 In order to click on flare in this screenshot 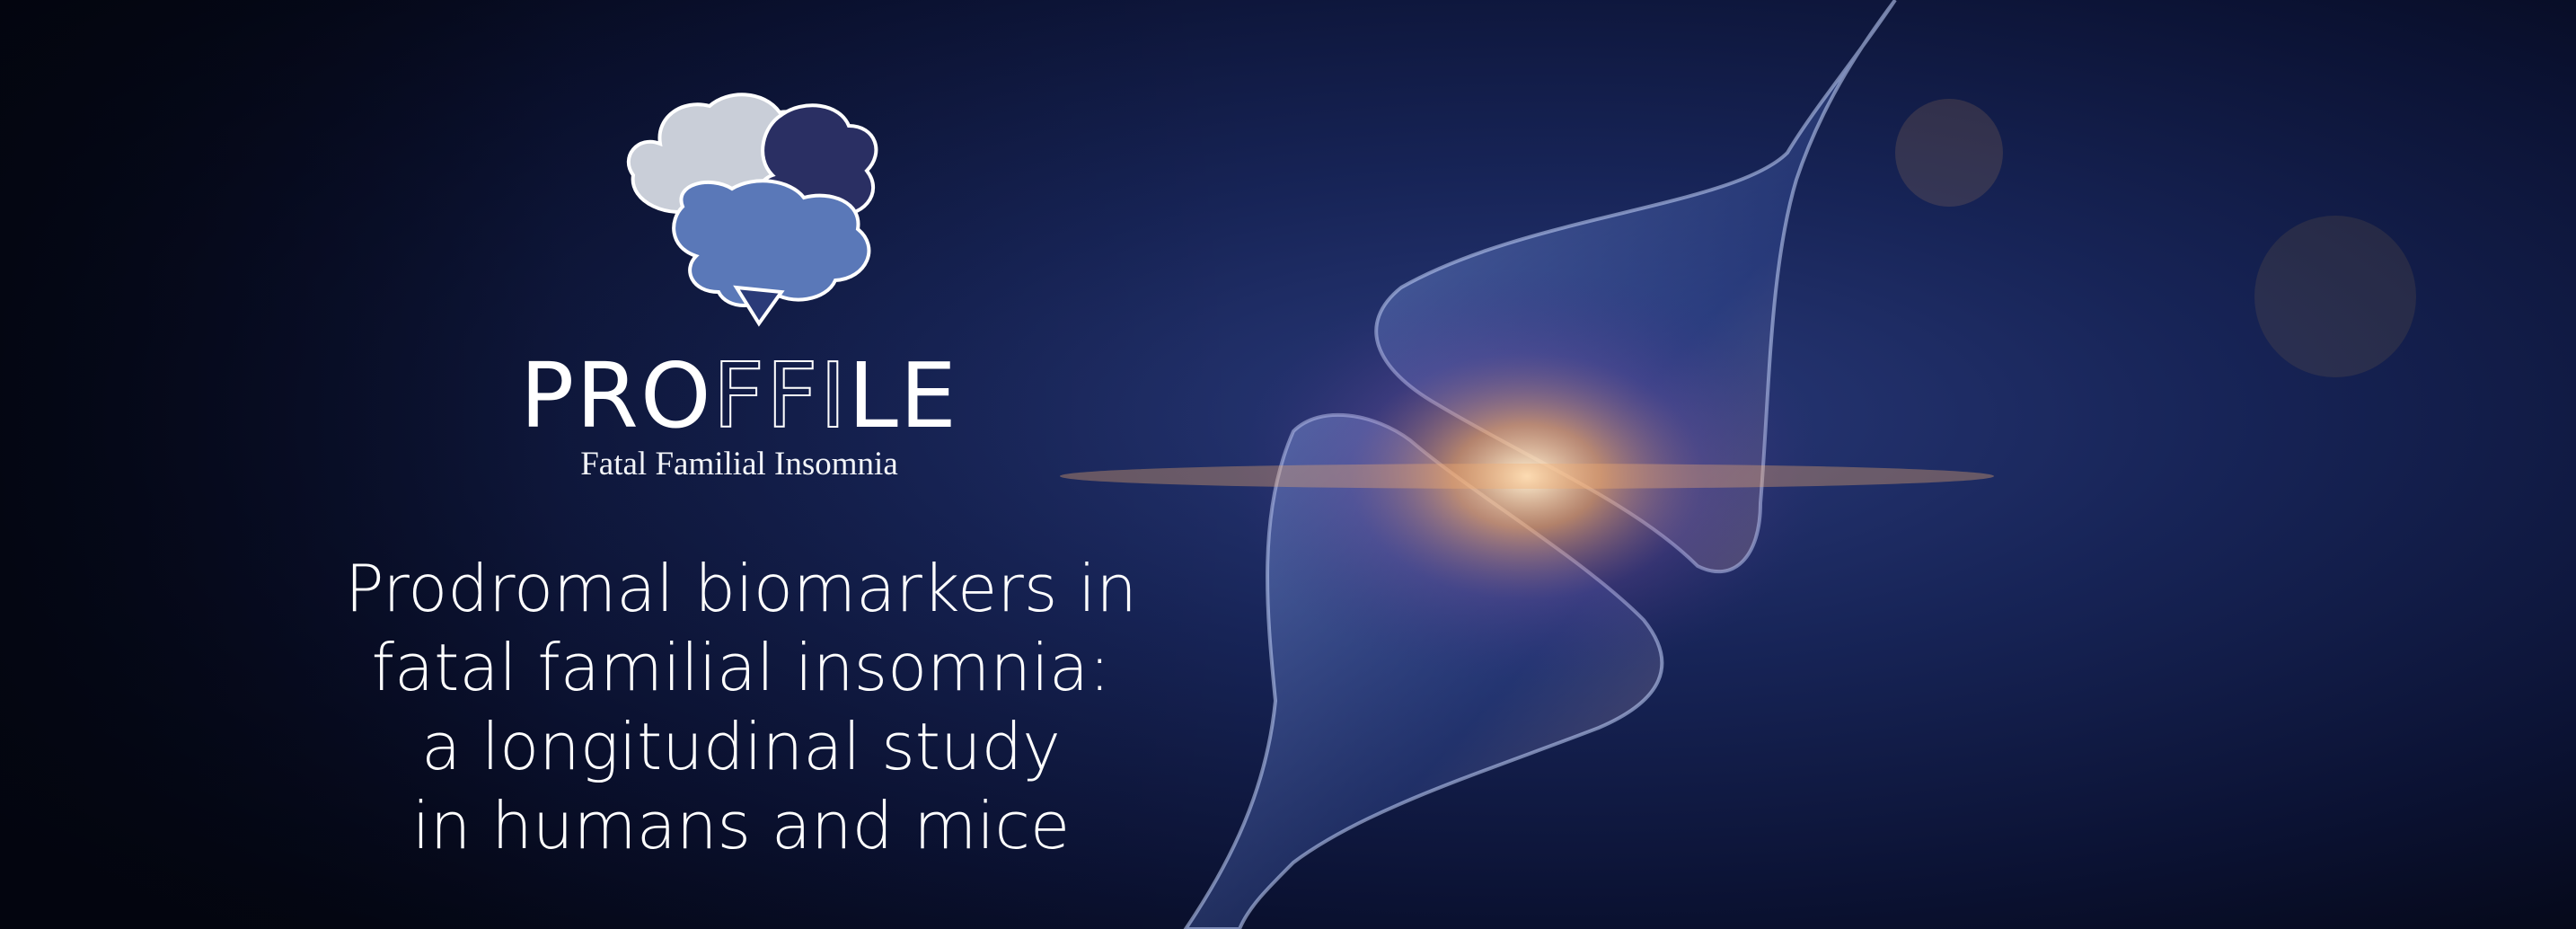, I will do `click(1527, 477)`.